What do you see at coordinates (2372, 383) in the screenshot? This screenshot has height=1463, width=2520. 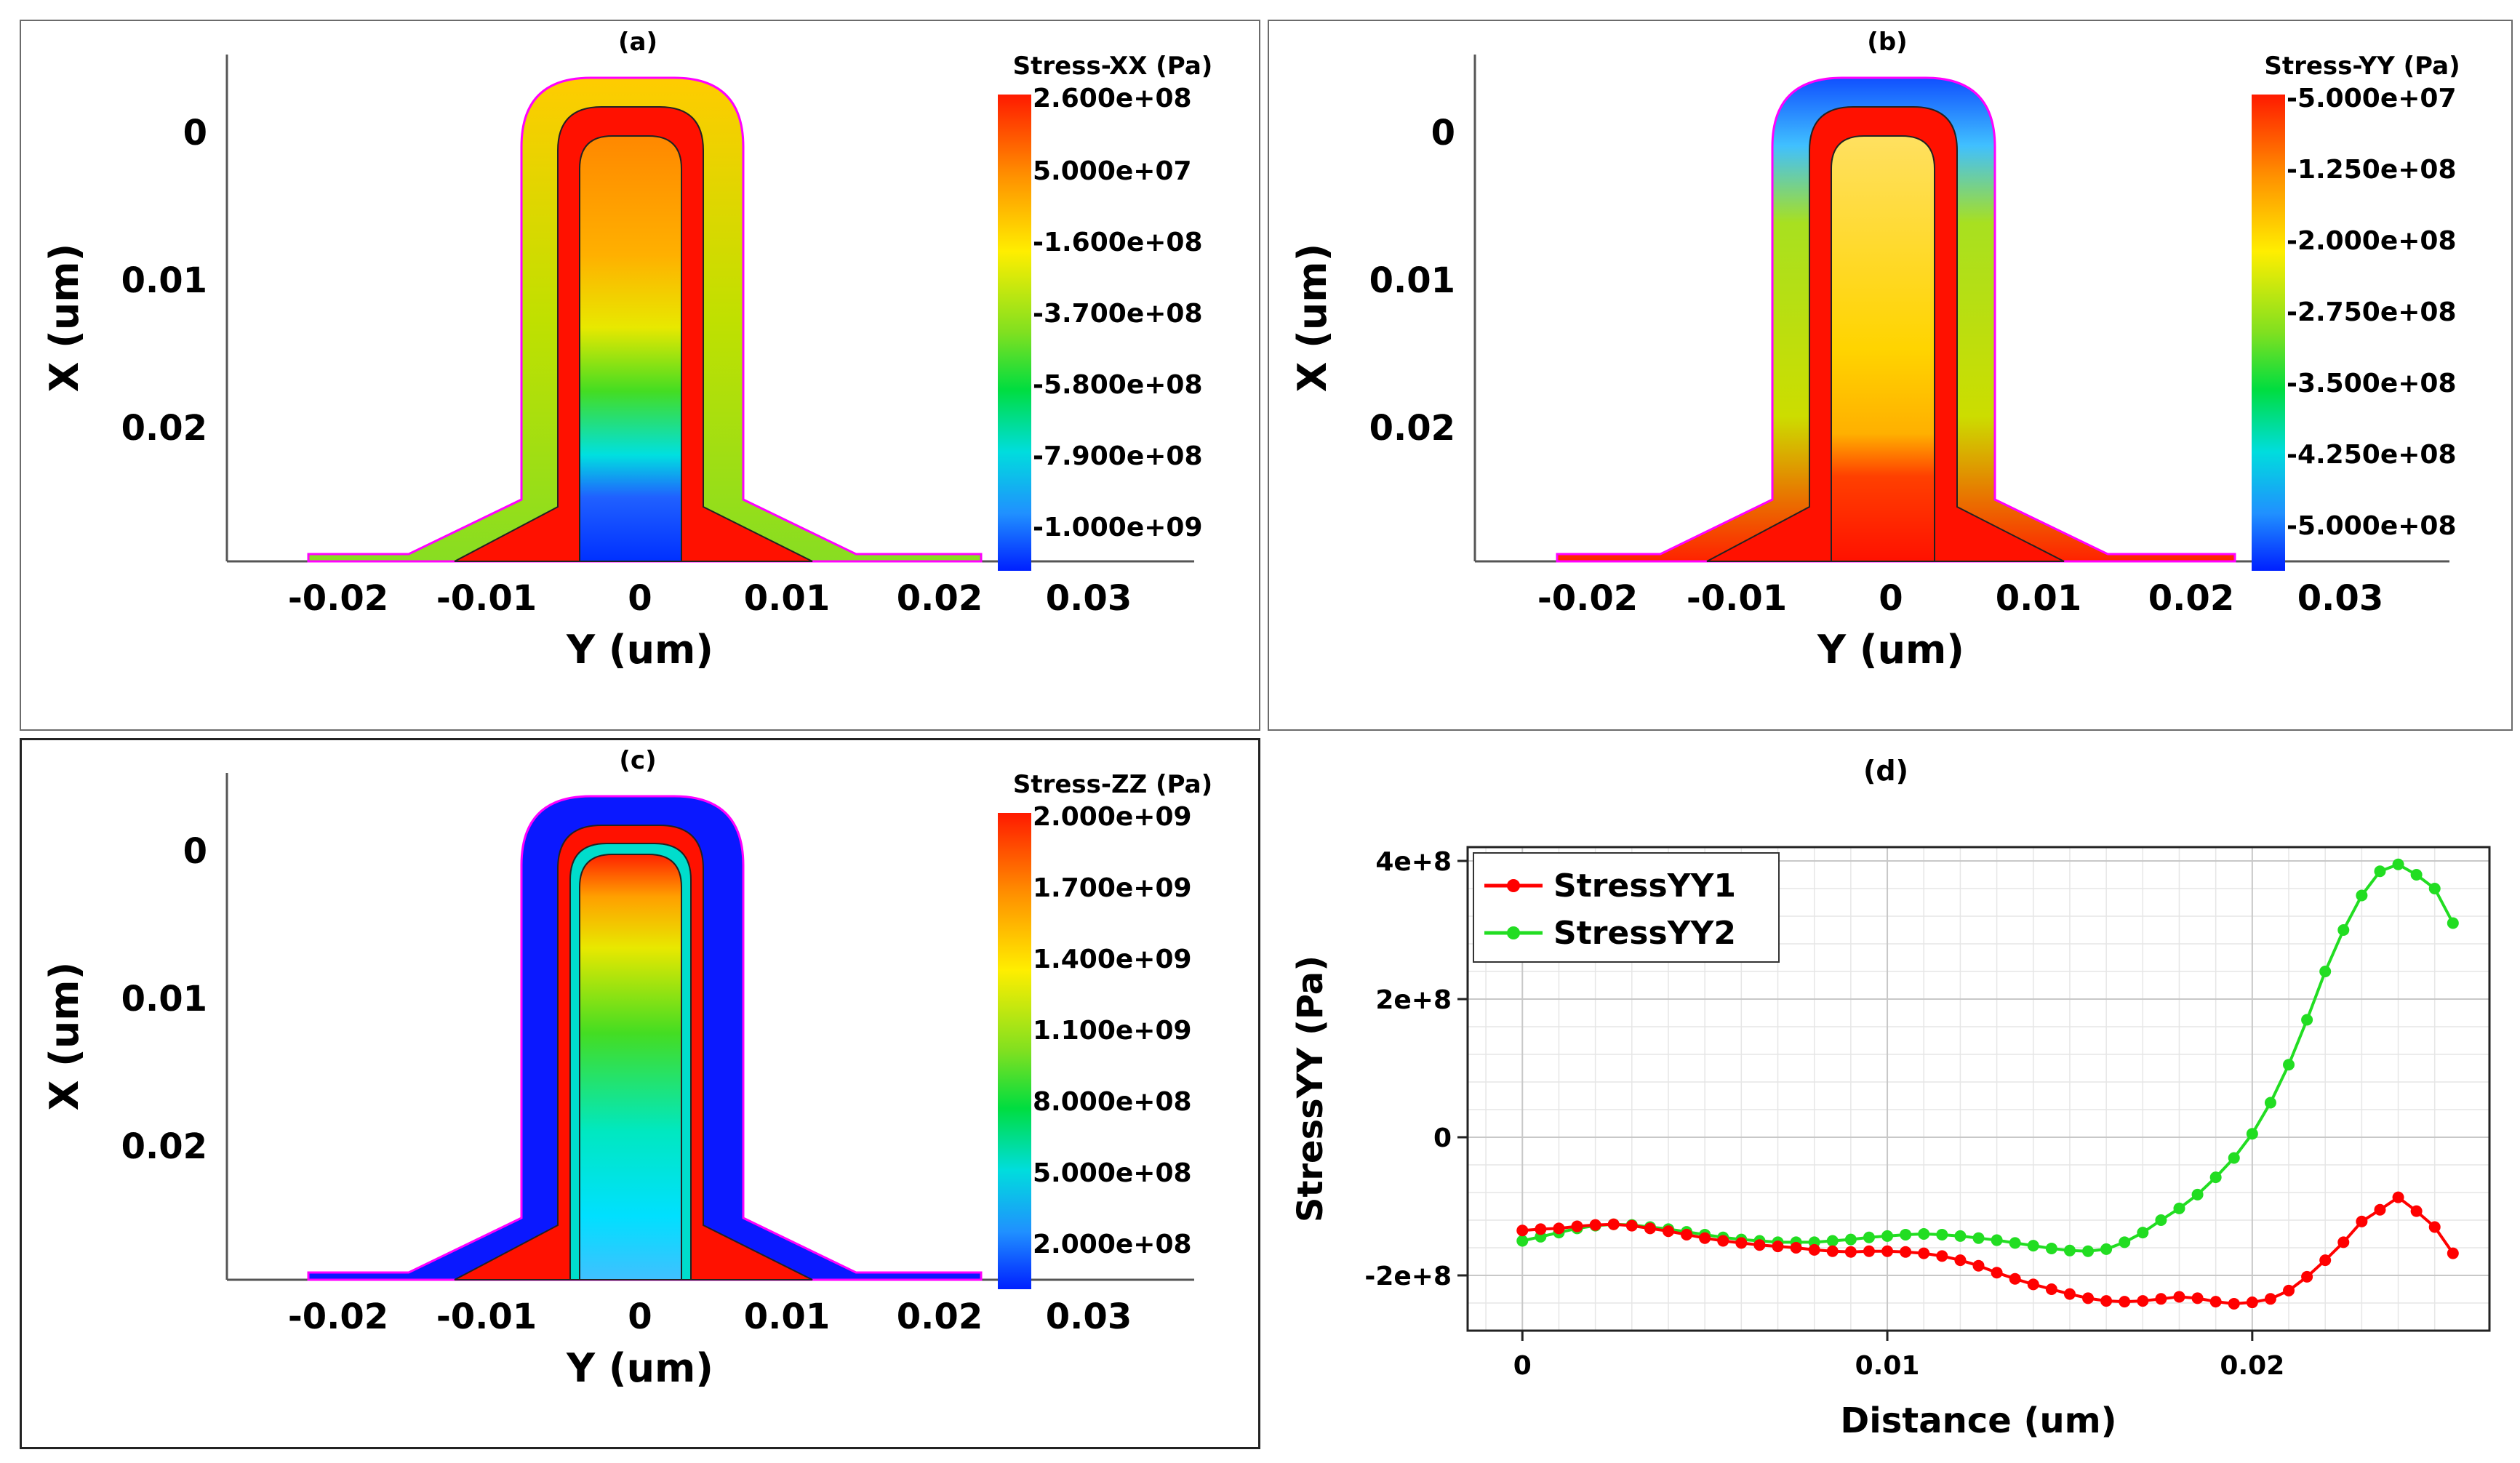 I see `colorbar-label: -3.500e+08` at bounding box center [2372, 383].